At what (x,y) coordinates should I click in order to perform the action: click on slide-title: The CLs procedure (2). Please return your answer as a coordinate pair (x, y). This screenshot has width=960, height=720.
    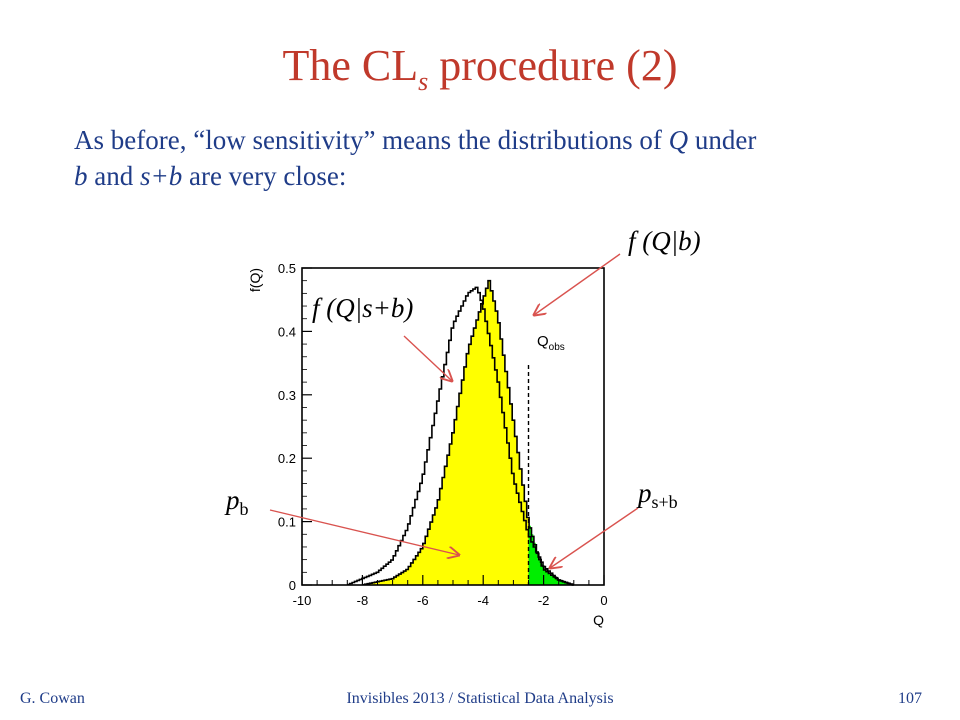
    Looking at the image, I should click on (480, 68).